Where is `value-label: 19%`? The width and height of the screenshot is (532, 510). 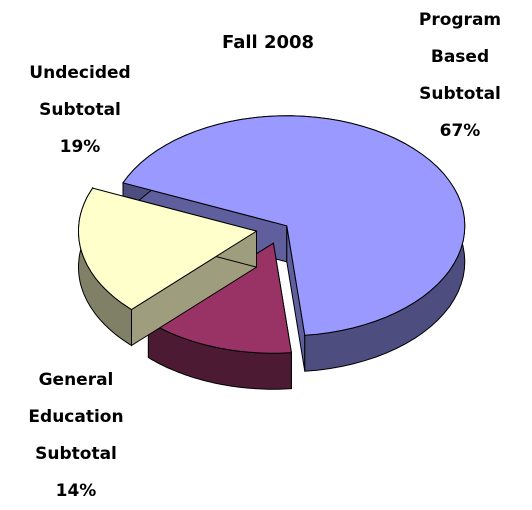
value-label: 19% is located at coordinates (80, 147).